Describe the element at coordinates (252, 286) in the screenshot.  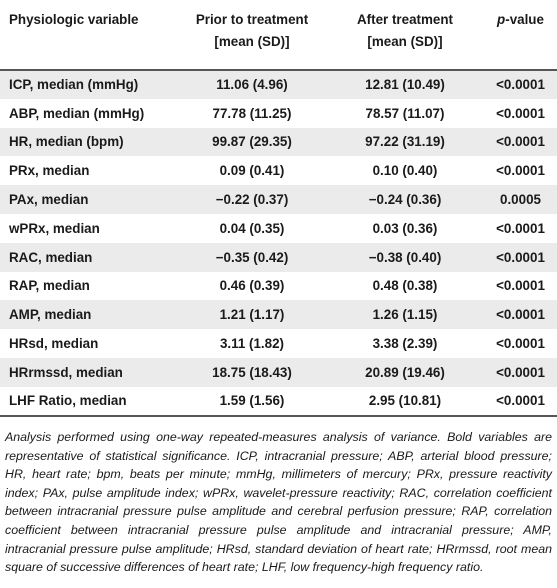
I see `cell-prior: 0.46 (0.39)` at that location.